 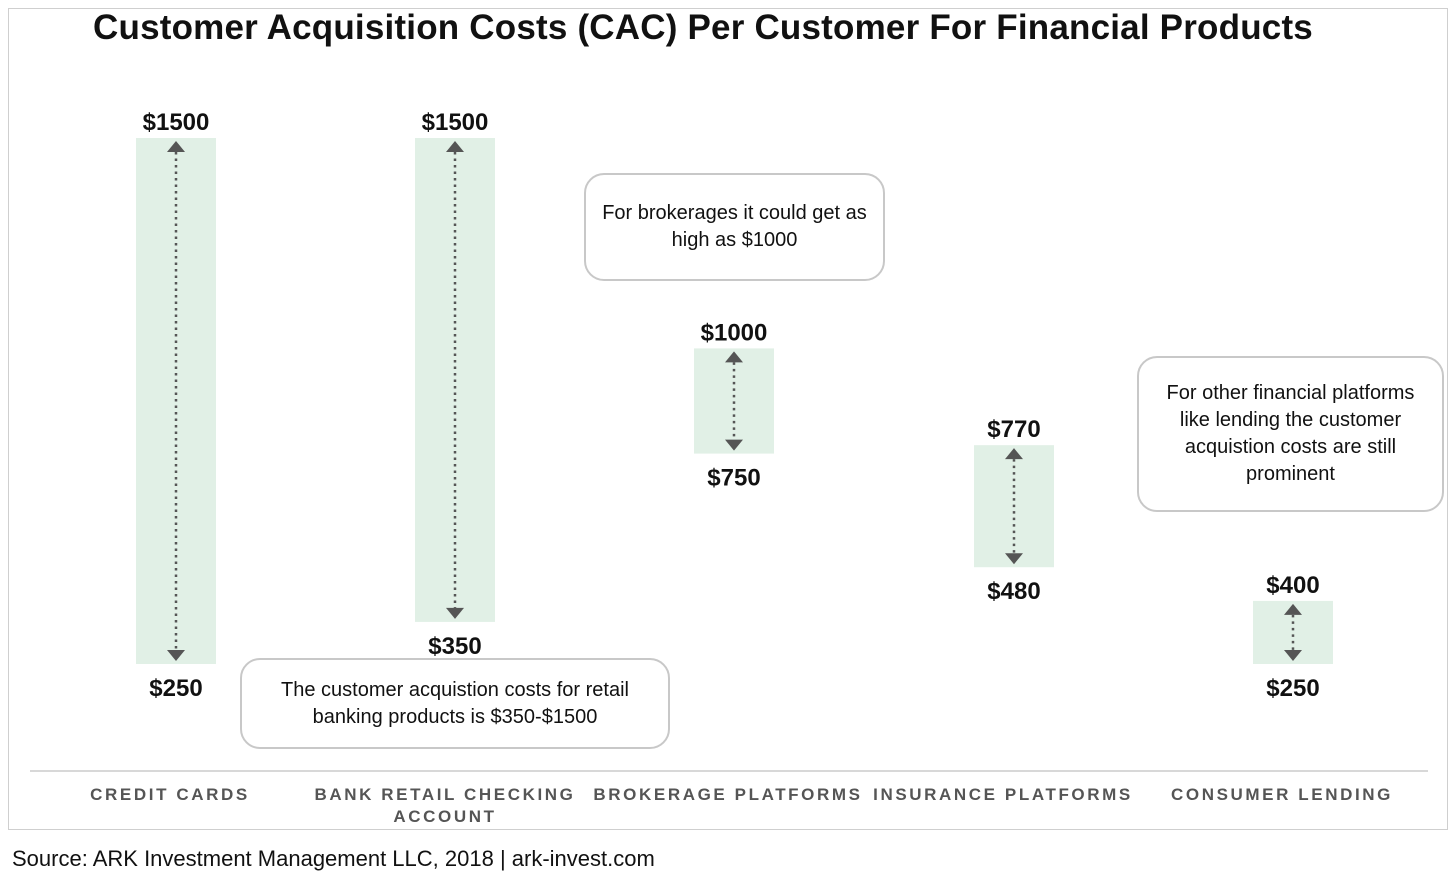 What do you see at coordinates (1003, 794) in the screenshot?
I see `x-tick-label: INSURANCE PLATFORMS` at bounding box center [1003, 794].